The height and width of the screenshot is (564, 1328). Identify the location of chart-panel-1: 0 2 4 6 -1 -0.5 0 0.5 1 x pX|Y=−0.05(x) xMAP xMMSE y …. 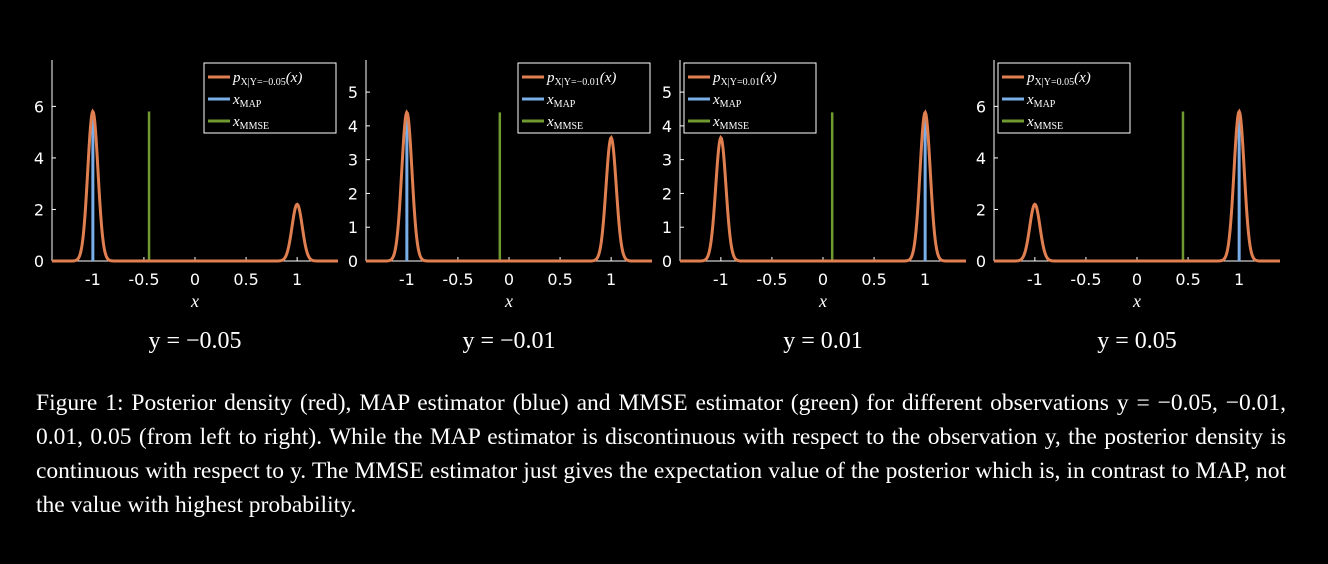
(186, 207).